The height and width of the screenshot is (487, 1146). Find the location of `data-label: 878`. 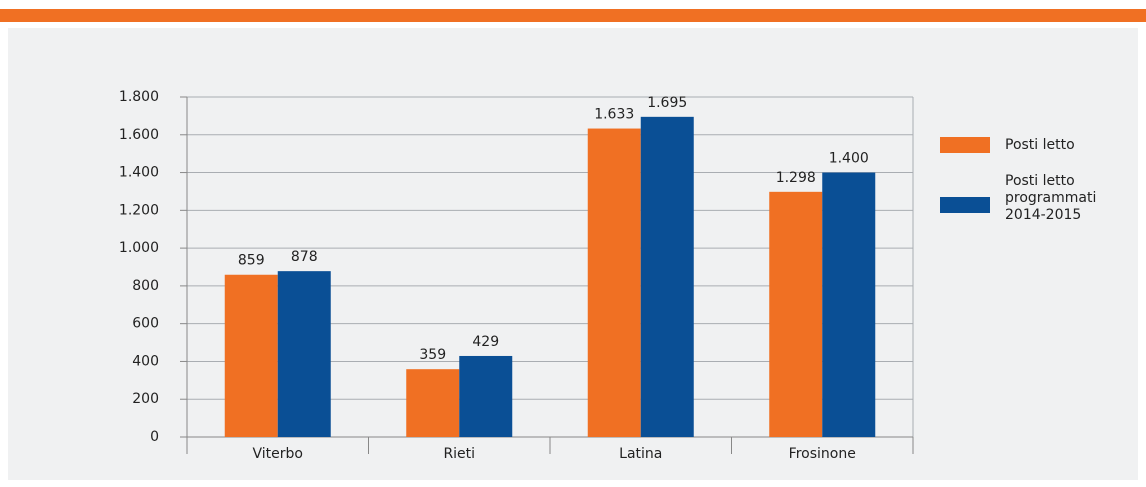

data-label: 878 is located at coordinates (304, 257).